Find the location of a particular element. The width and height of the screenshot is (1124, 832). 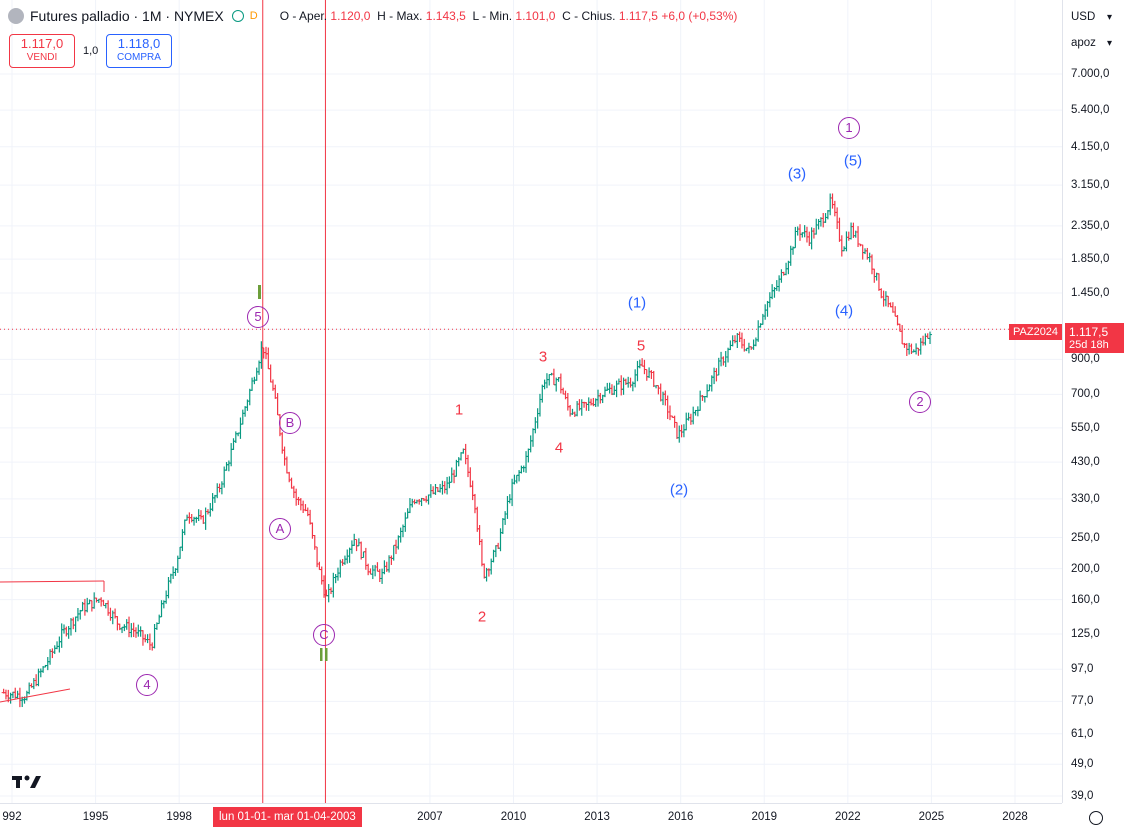

time-tick-label: 2025 is located at coordinates (931, 817).